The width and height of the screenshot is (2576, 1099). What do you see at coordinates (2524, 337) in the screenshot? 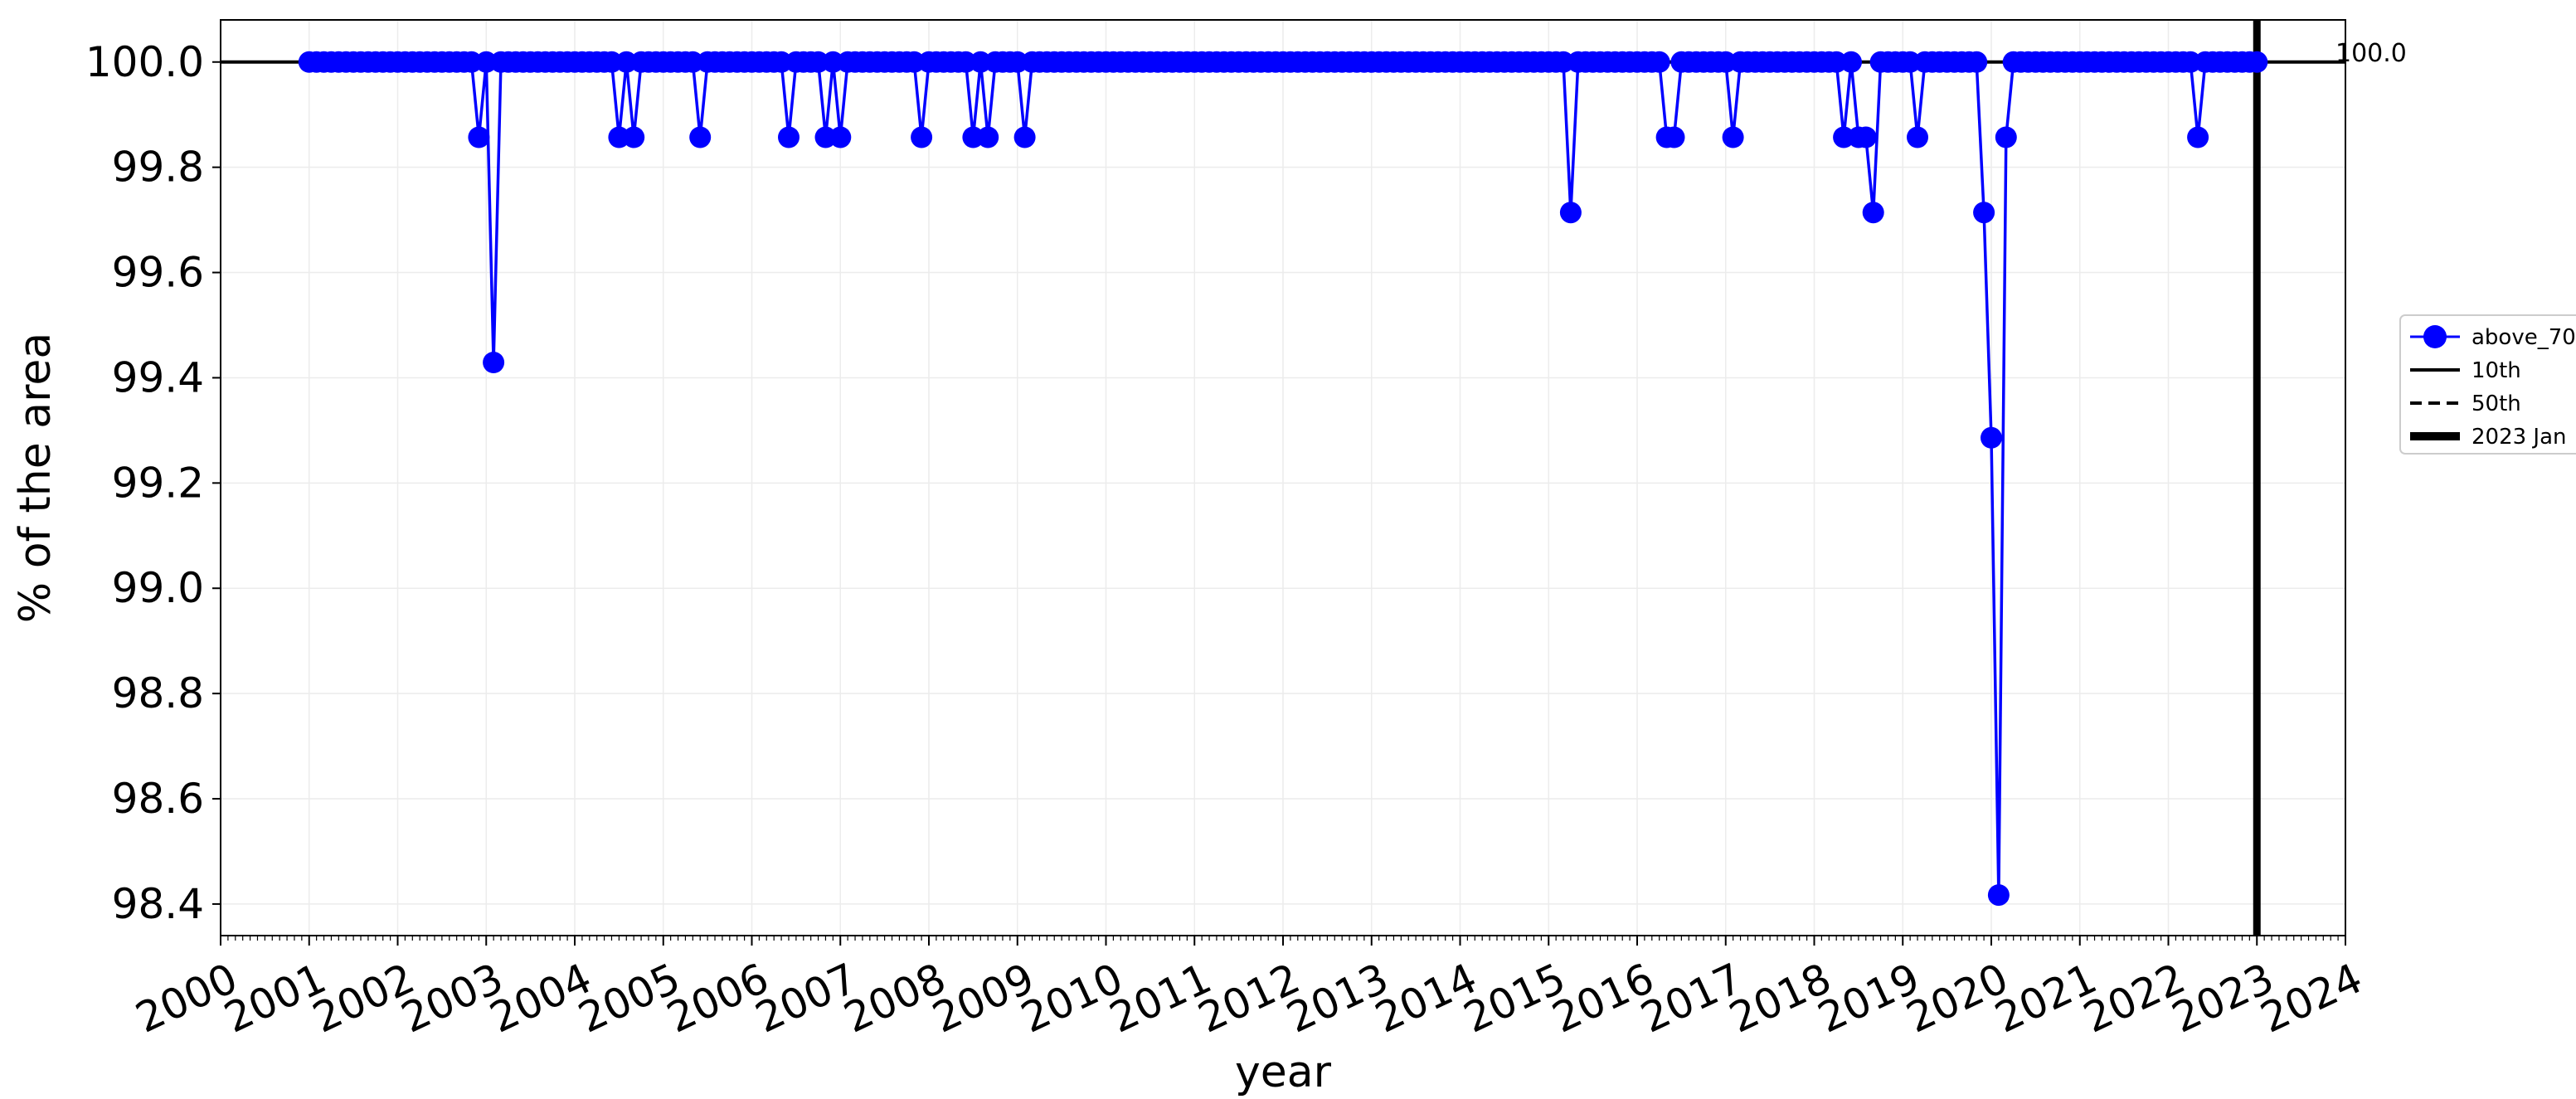
I see `legend-entry-label: above_70` at bounding box center [2524, 337].